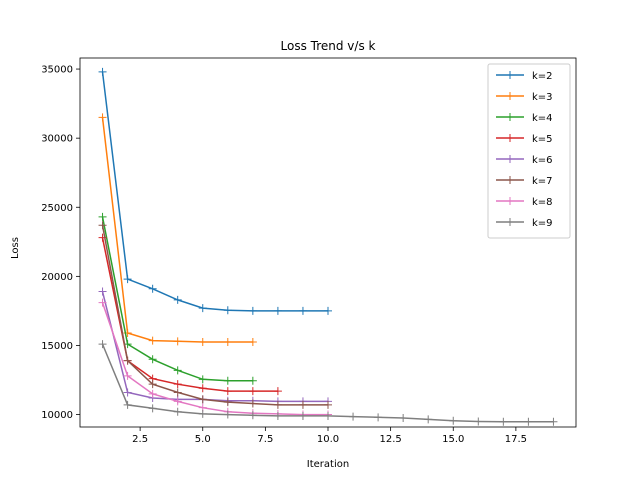  What do you see at coordinates (453, 439) in the screenshot?
I see `x-tick-label: 15.0` at bounding box center [453, 439].